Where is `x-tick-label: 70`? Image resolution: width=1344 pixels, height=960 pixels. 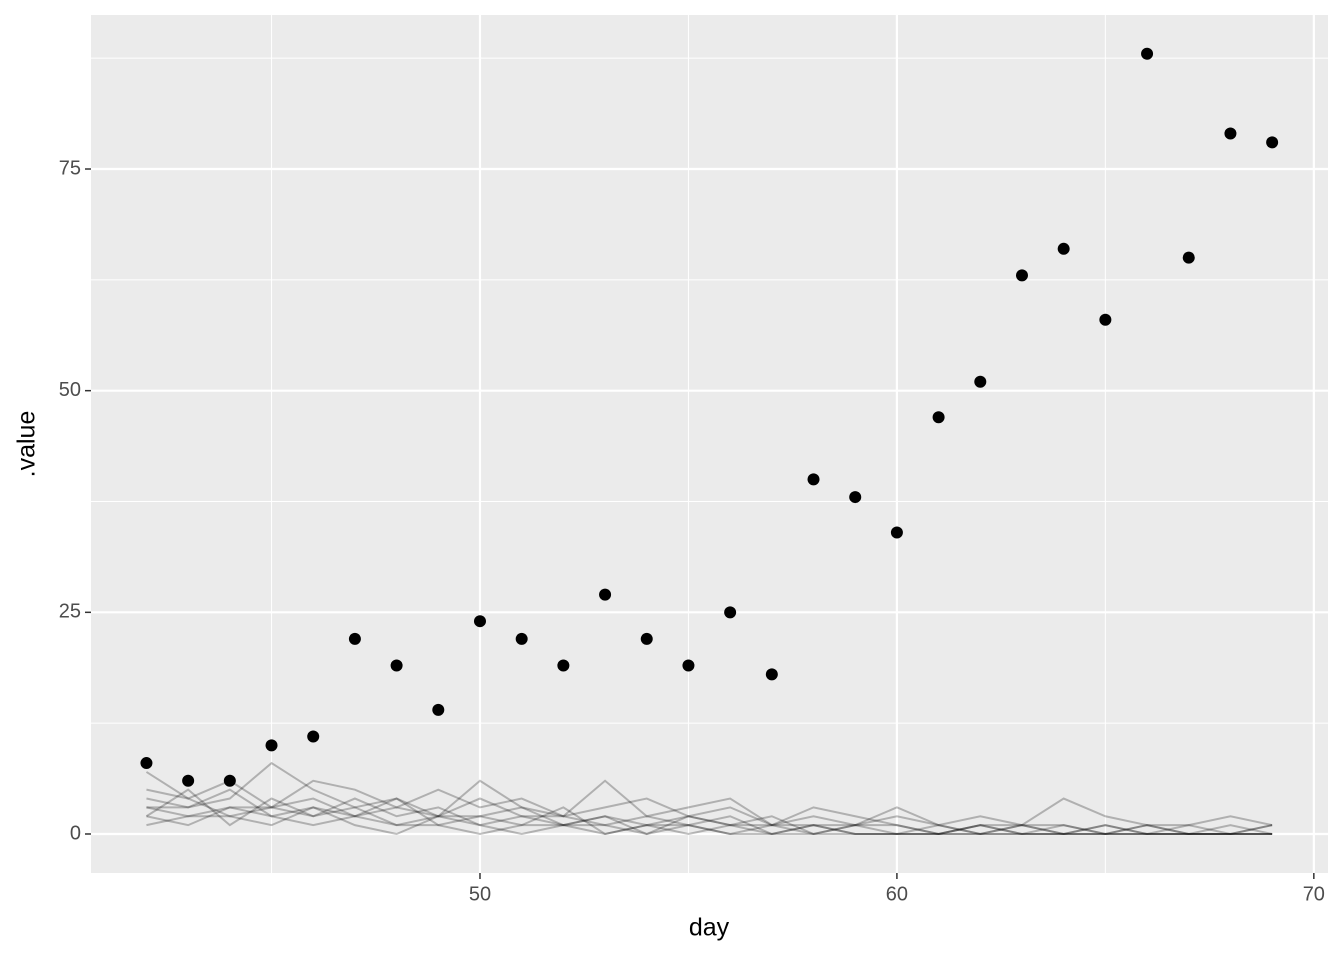
x-tick-label: 70 is located at coordinates (1314, 894).